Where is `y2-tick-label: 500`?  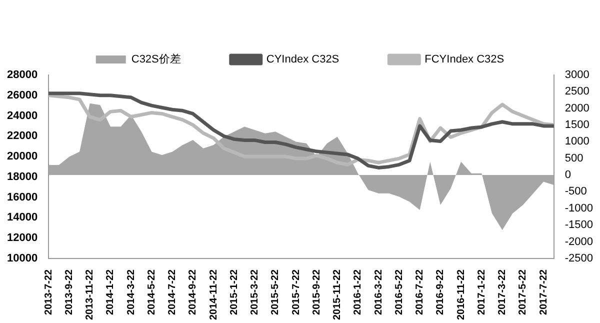
y2-tick-label: 500 is located at coordinates (574, 158).